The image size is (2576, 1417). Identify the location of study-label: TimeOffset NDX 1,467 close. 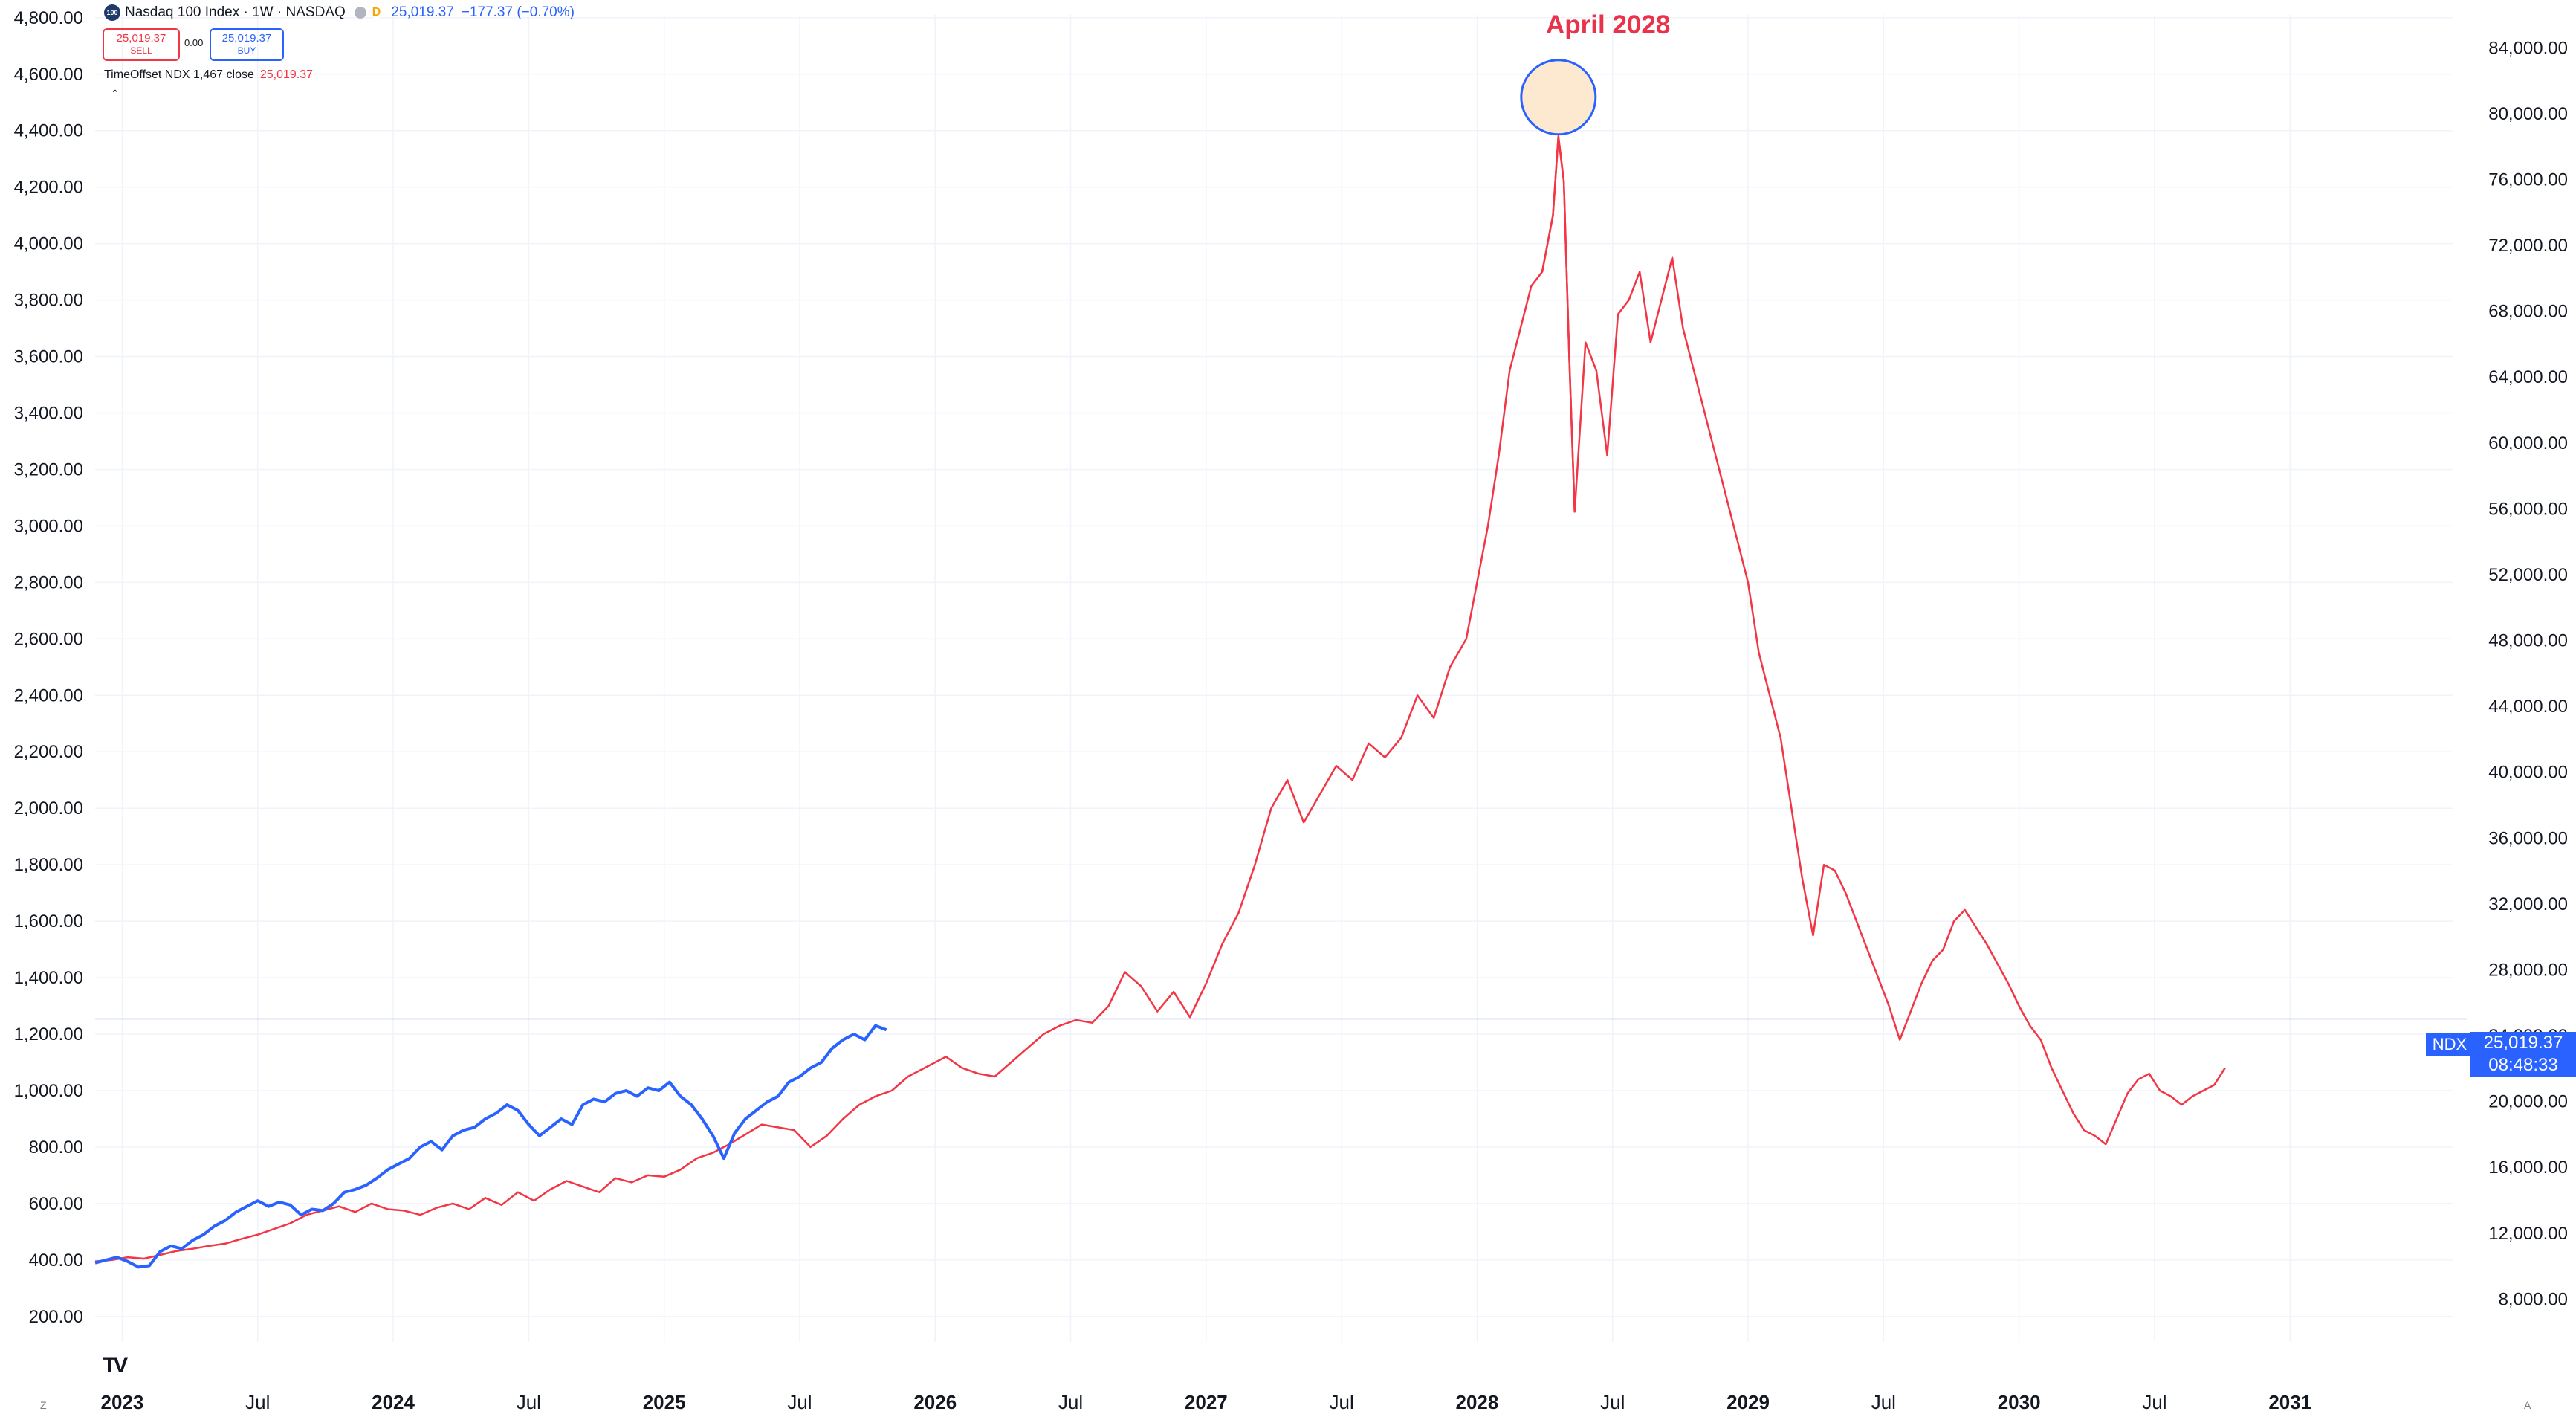
(179, 74).